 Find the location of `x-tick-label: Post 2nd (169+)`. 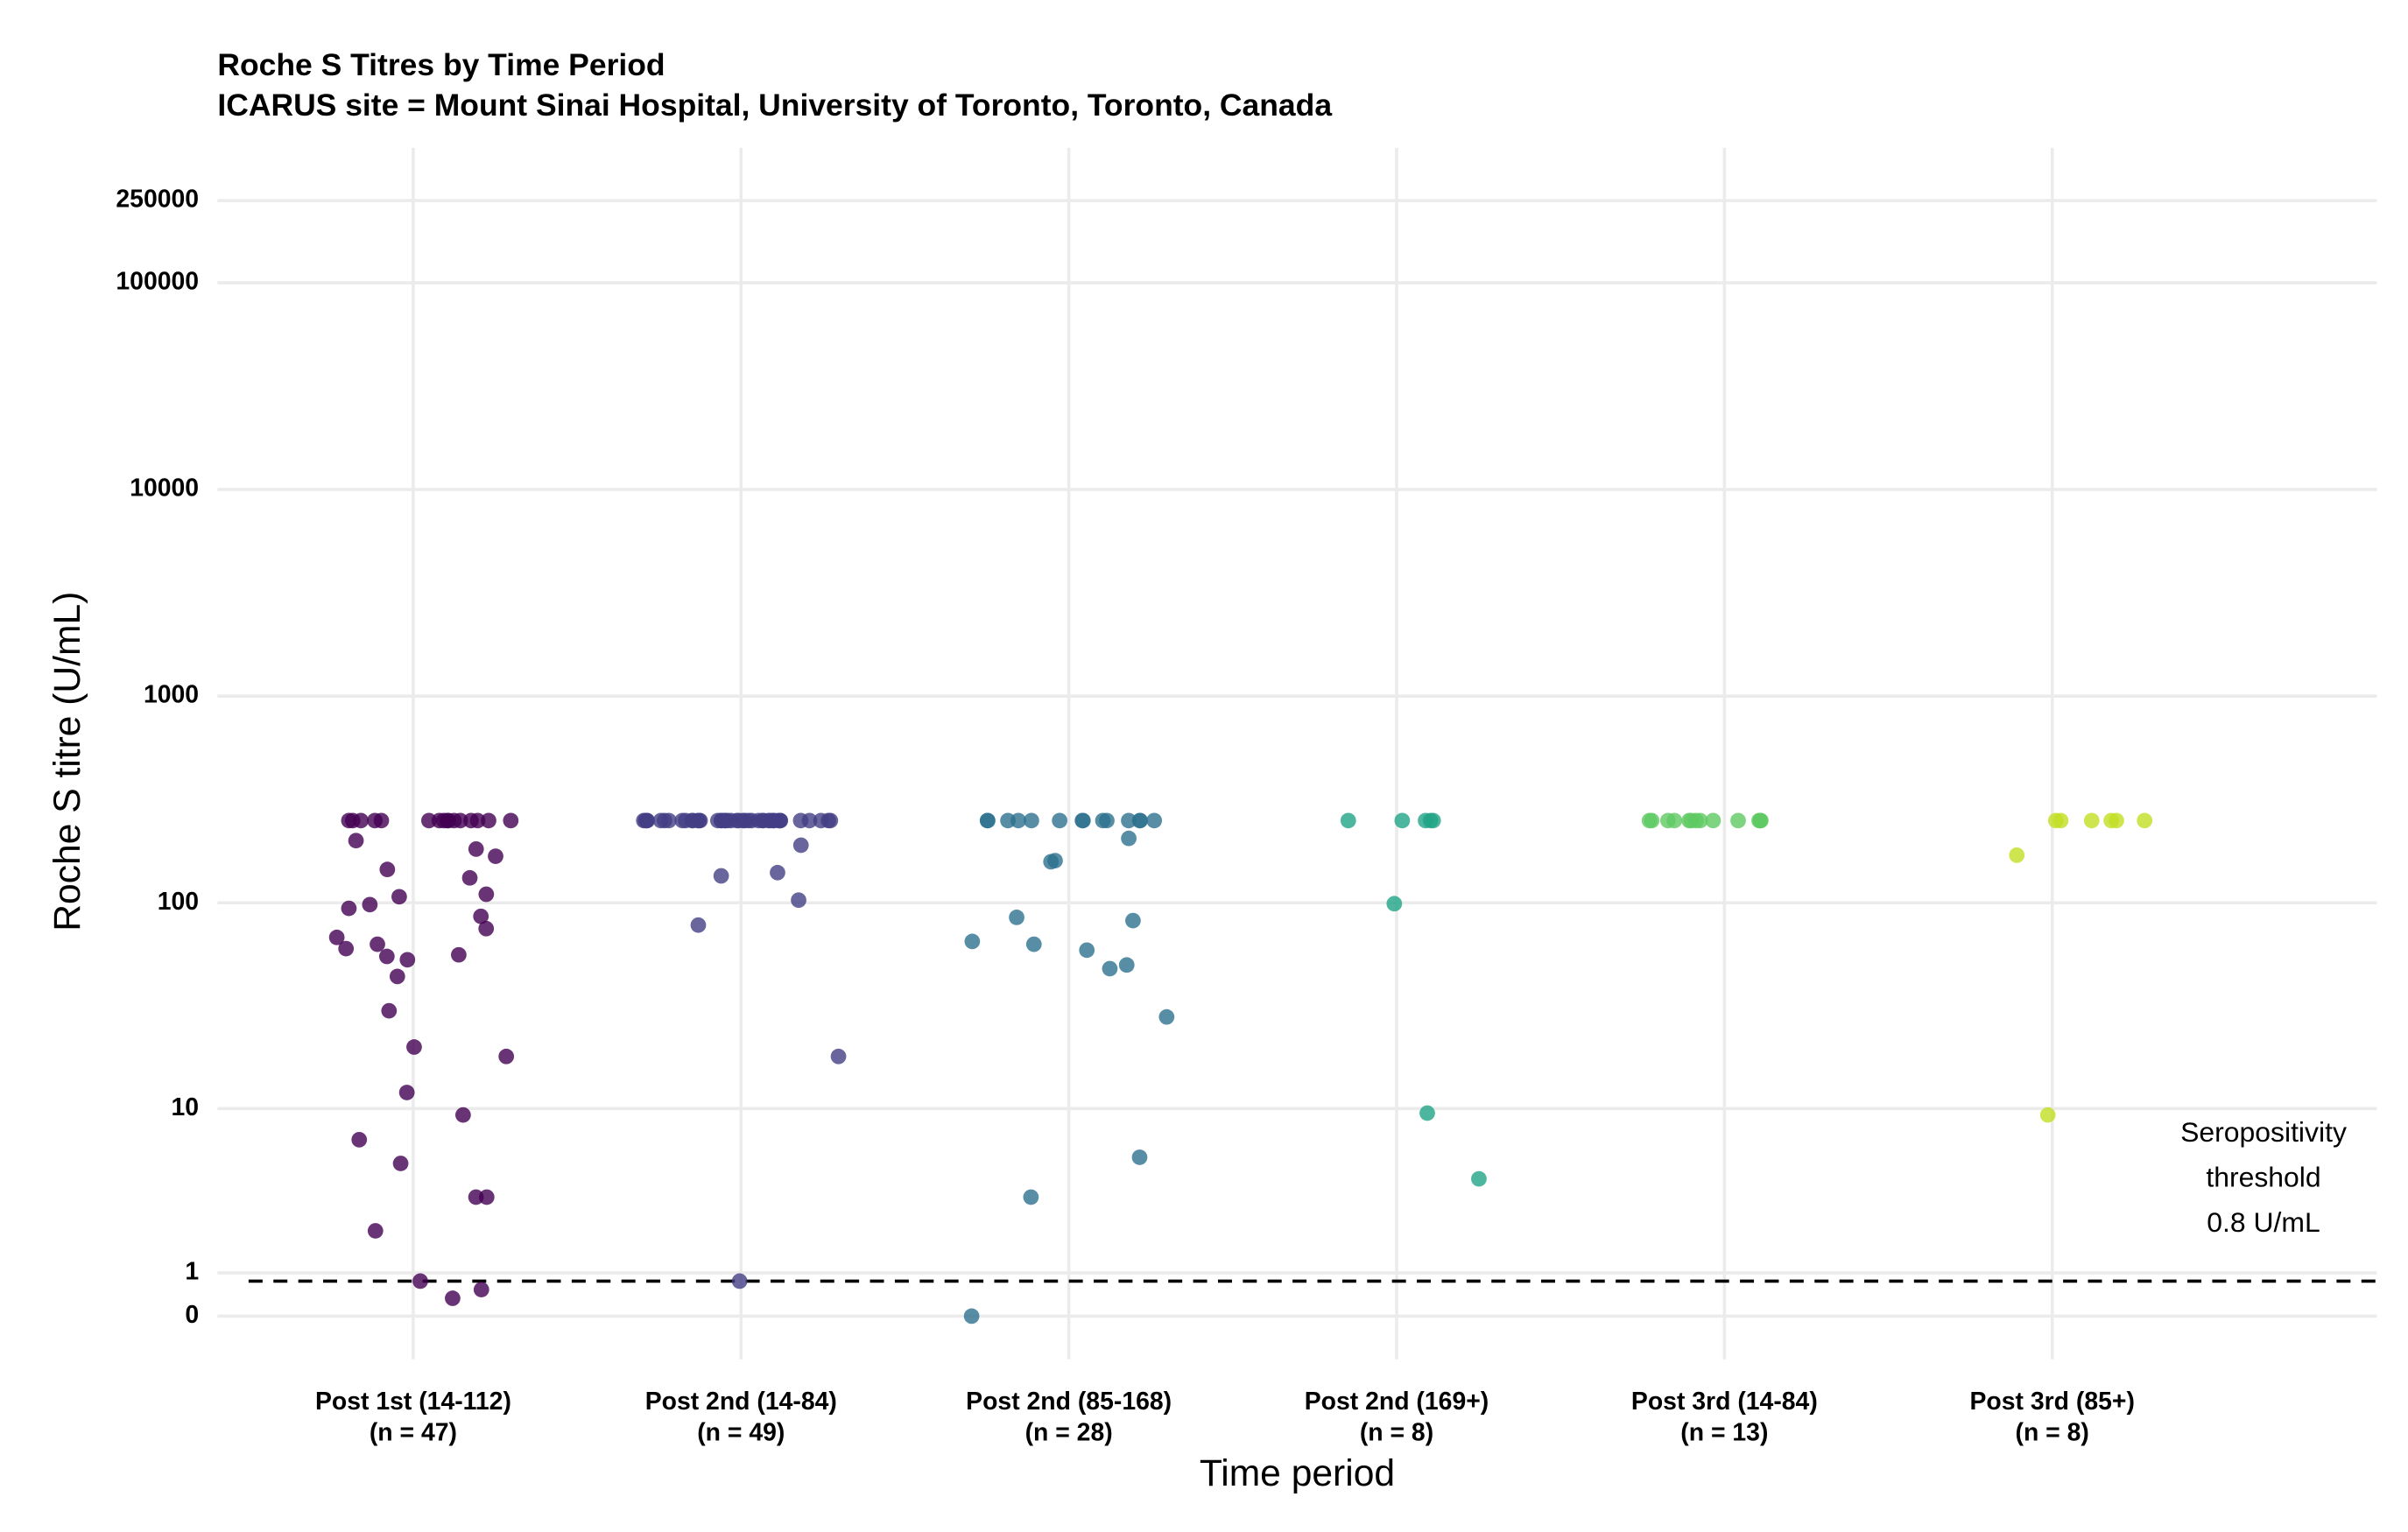

x-tick-label: Post 2nd (169+) is located at coordinates (1397, 1402).